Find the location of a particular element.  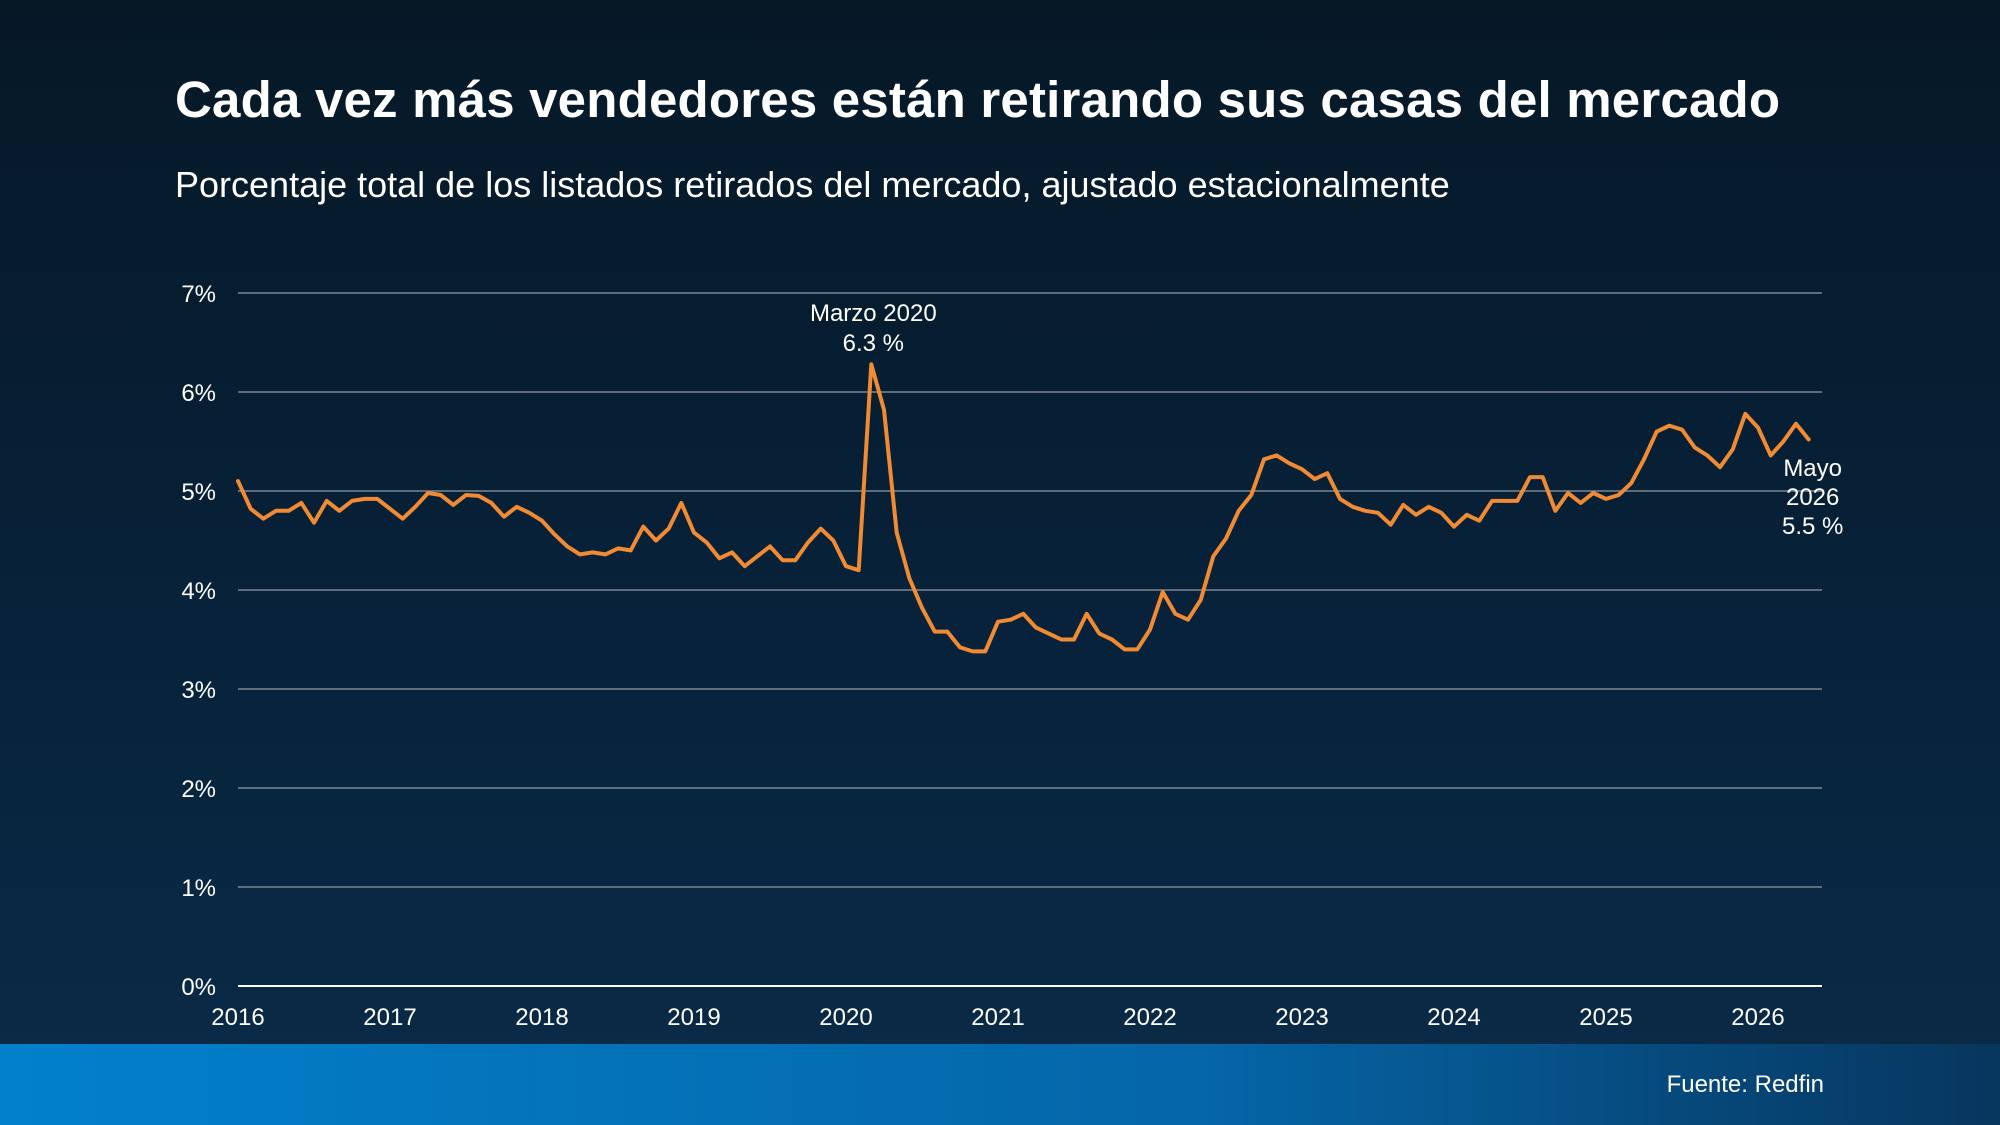

annotation-latest-label: Mayo is located at coordinates (1812, 468).